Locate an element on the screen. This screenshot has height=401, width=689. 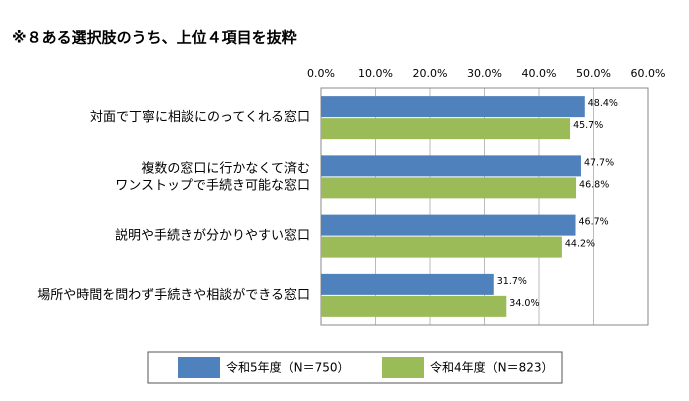
x-tick-label: 20.0% is located at coordinates (430, 73).